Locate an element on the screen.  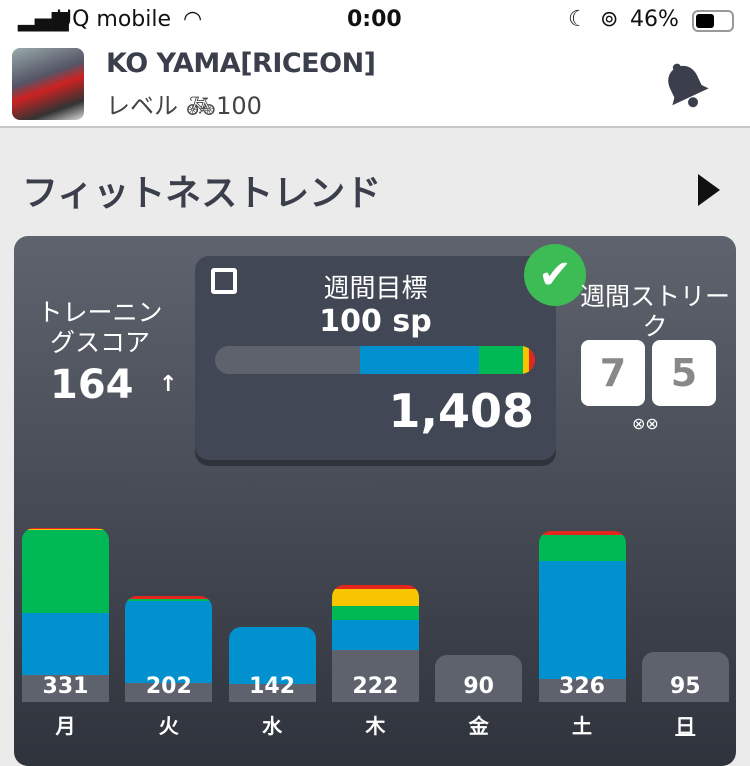
day-label: 水 is located at coordinates (272, 726).